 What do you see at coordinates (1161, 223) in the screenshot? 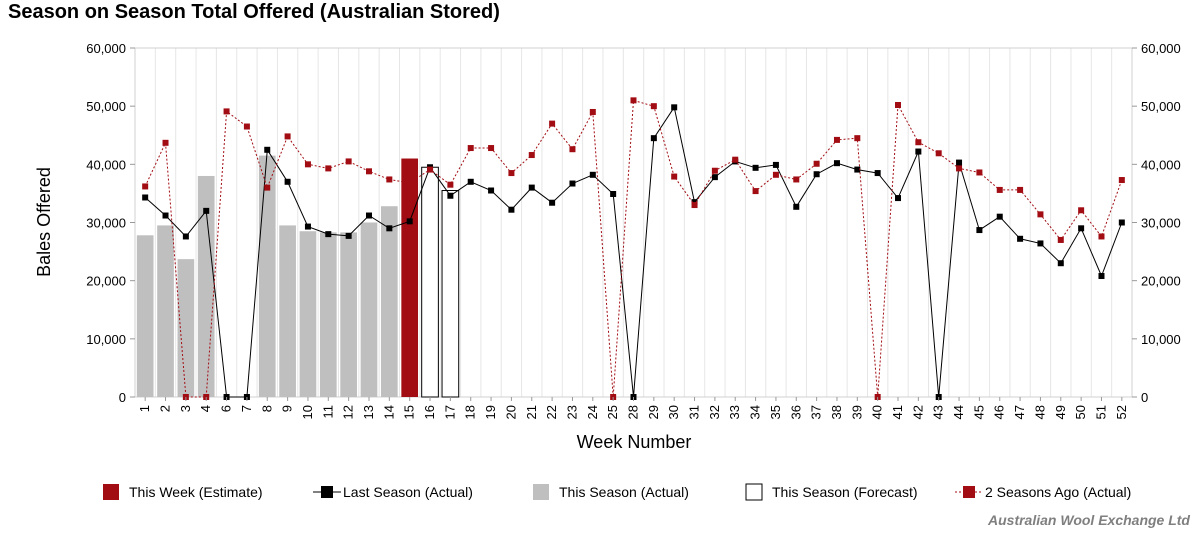
I see `y-tick-label-right: 30,000` at bounding box center [1161, 223].